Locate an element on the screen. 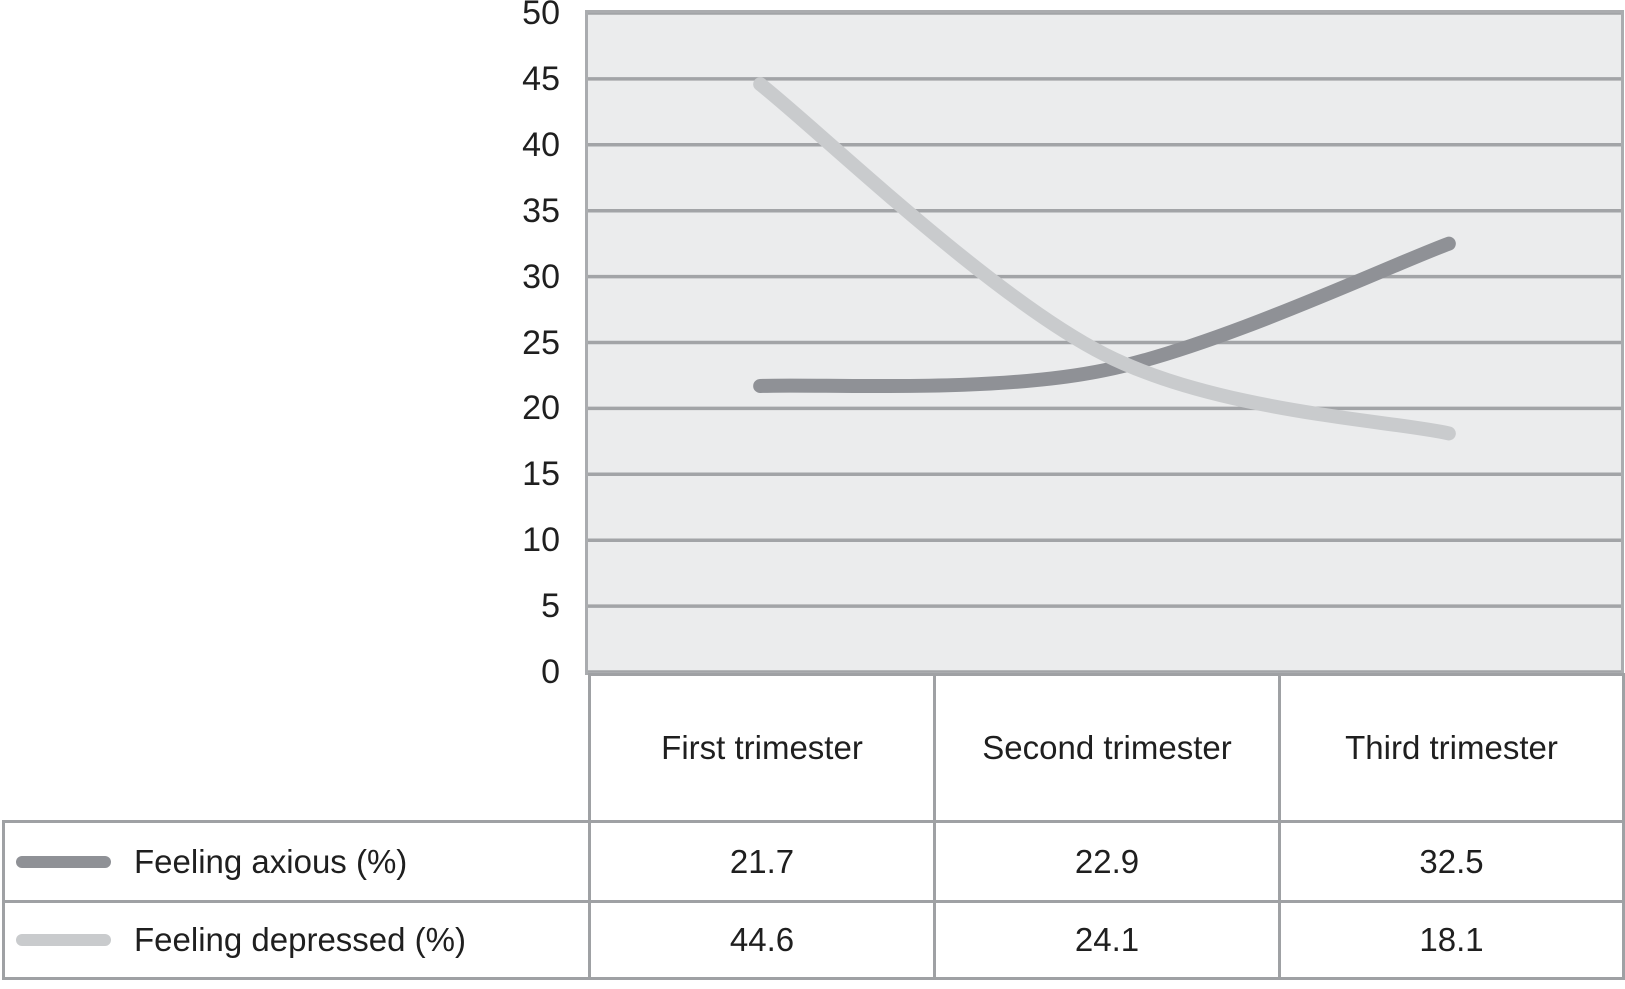 The image size is (1625, 989). value-anxious-second: 22.9 is located at coordinates (1107, 861).